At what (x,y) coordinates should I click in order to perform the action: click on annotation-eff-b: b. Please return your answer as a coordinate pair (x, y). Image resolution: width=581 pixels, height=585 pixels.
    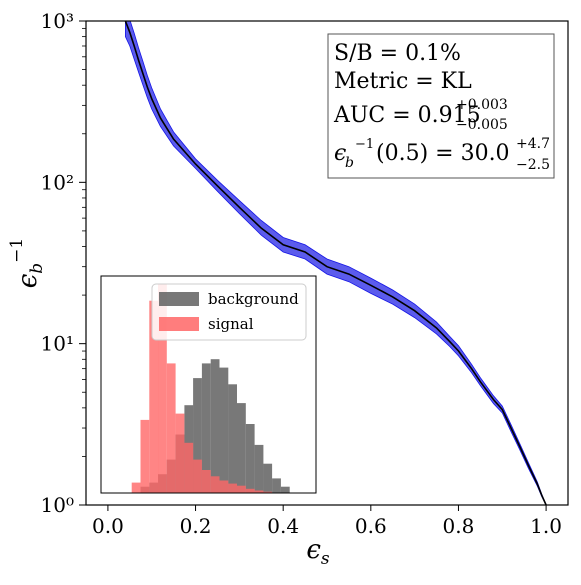
    Looking at the image, I should click on (349, 163).